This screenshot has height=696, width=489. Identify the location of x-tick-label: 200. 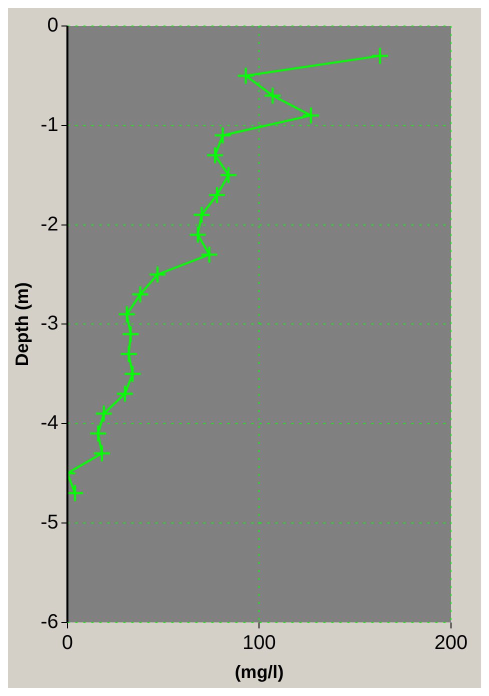
(451, 643).